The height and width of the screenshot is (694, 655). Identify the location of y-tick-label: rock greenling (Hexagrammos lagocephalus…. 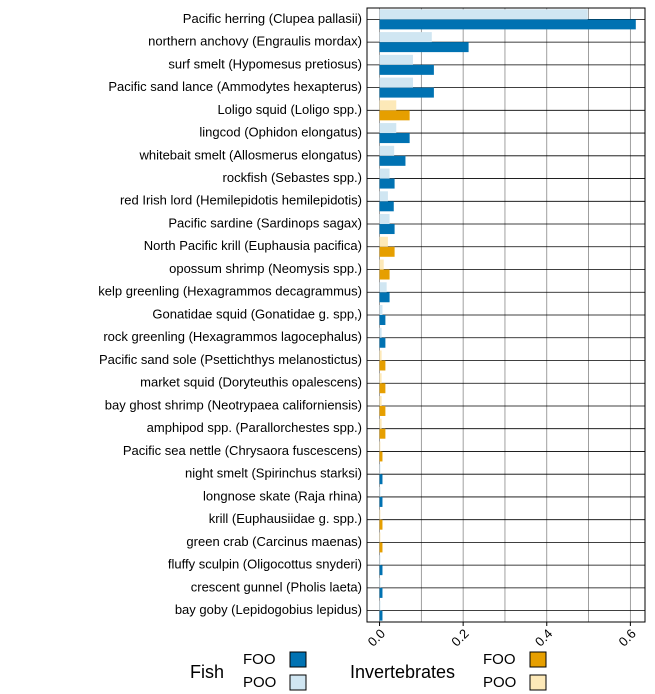
(232, 336).